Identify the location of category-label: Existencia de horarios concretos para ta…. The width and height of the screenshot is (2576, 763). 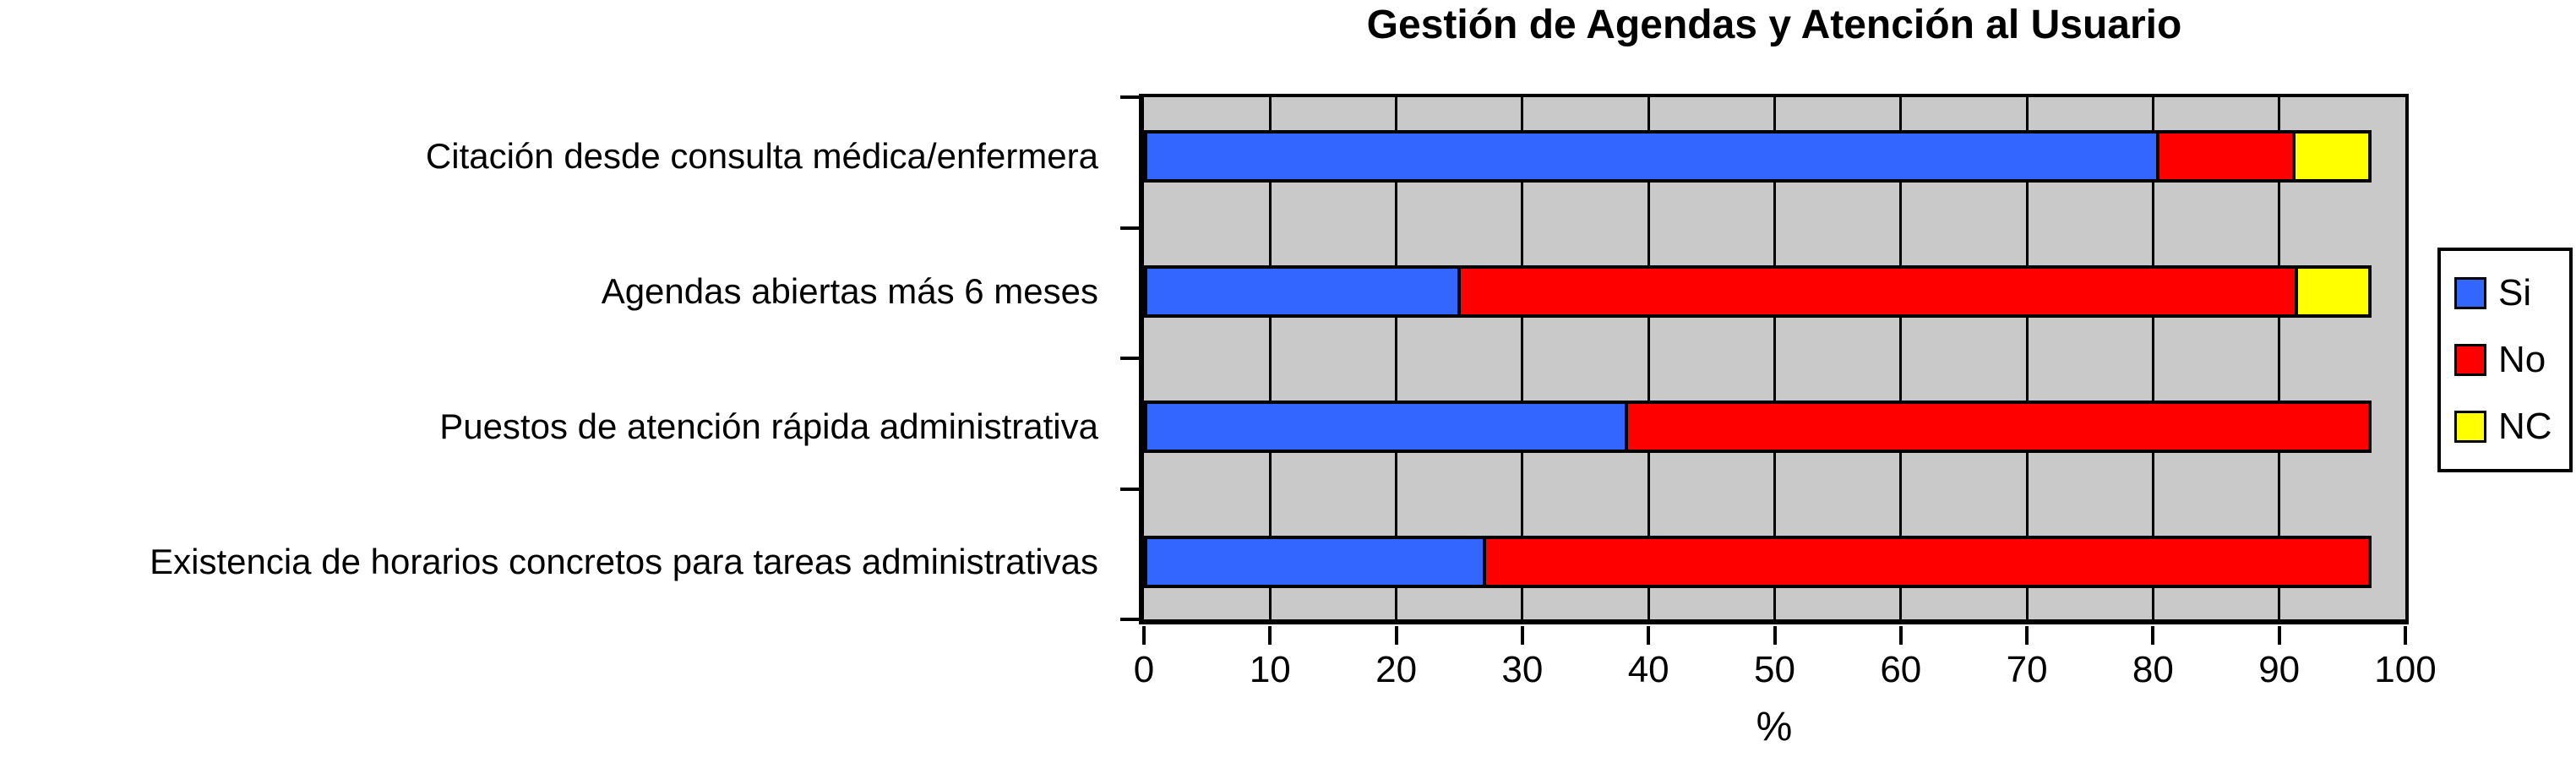
(624, 561).